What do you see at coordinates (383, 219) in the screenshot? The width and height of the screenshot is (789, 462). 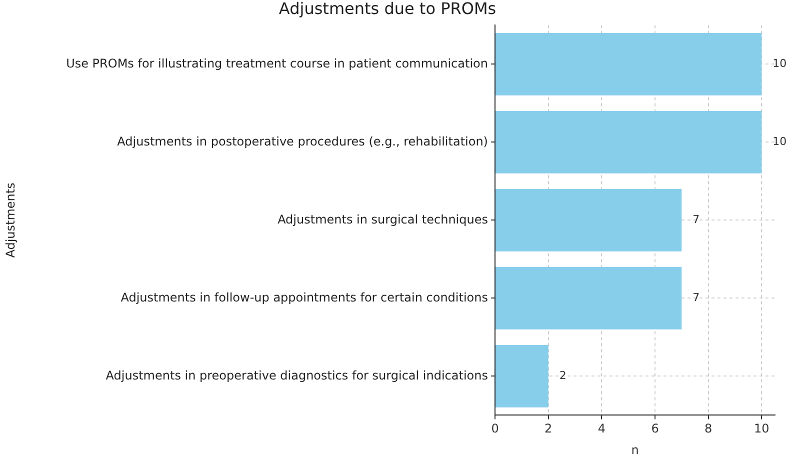 I see `y-tick-label: Adjustments in surgical techniques` at bounding box center [383, 219].